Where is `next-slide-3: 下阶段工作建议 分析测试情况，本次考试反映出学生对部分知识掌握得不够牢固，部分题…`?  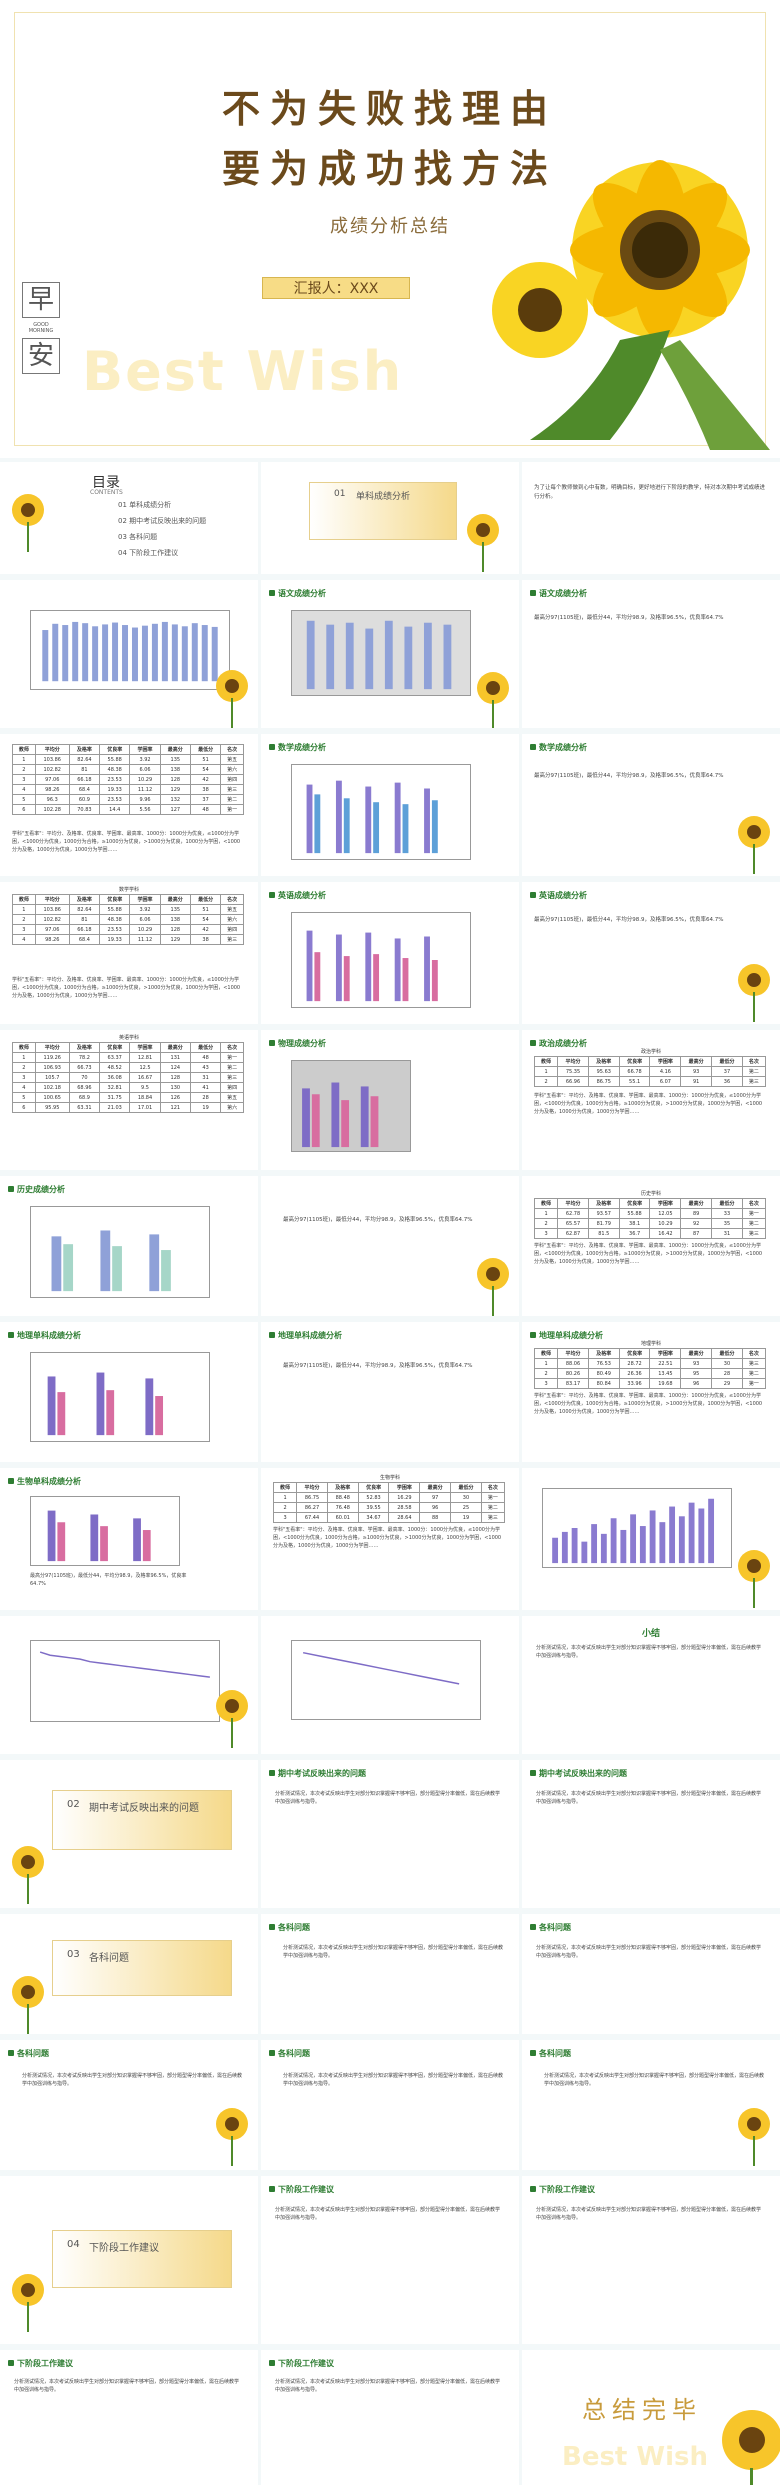 next-slide-3: 下阶段工作建议 分析测试情况，本次考试反映出学生对部分知识掌握得不够牢固，部分题… is located at coordinates (129, 2417).